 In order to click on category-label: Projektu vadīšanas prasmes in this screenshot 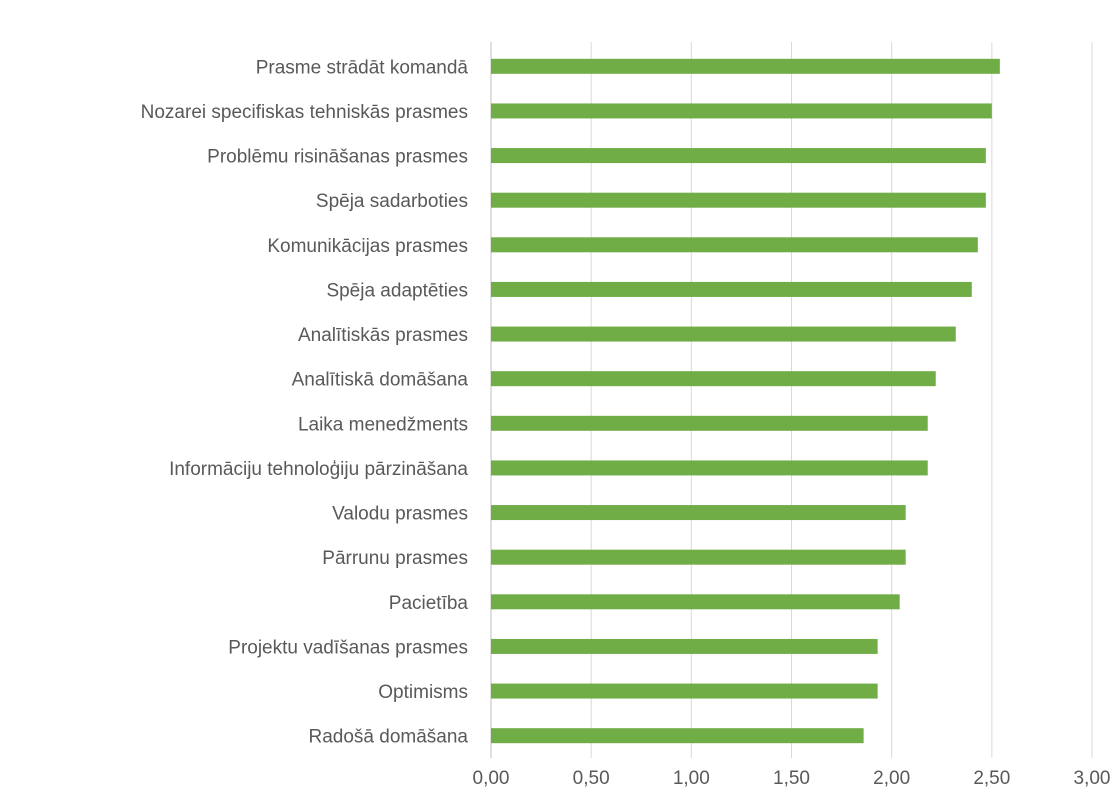, I will do `click(348, 647)`.